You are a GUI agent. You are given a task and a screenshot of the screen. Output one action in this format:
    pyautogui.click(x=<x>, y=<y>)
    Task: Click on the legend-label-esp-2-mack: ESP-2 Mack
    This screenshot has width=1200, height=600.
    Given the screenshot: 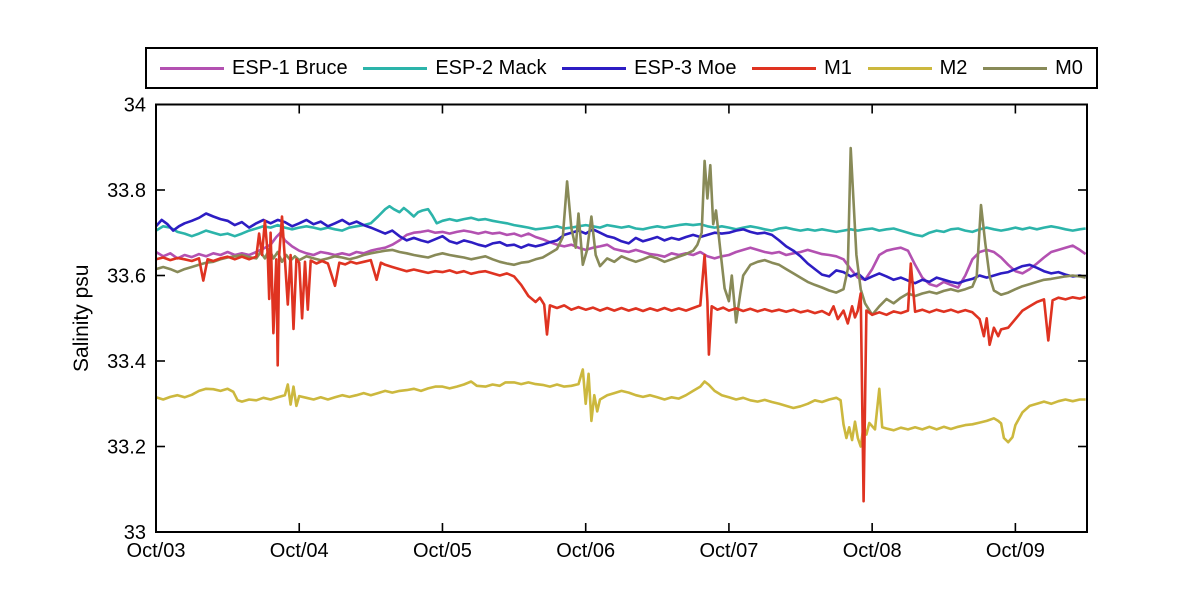 What is the action you would take?
    pyautogui.click(x=491, y=68)
    